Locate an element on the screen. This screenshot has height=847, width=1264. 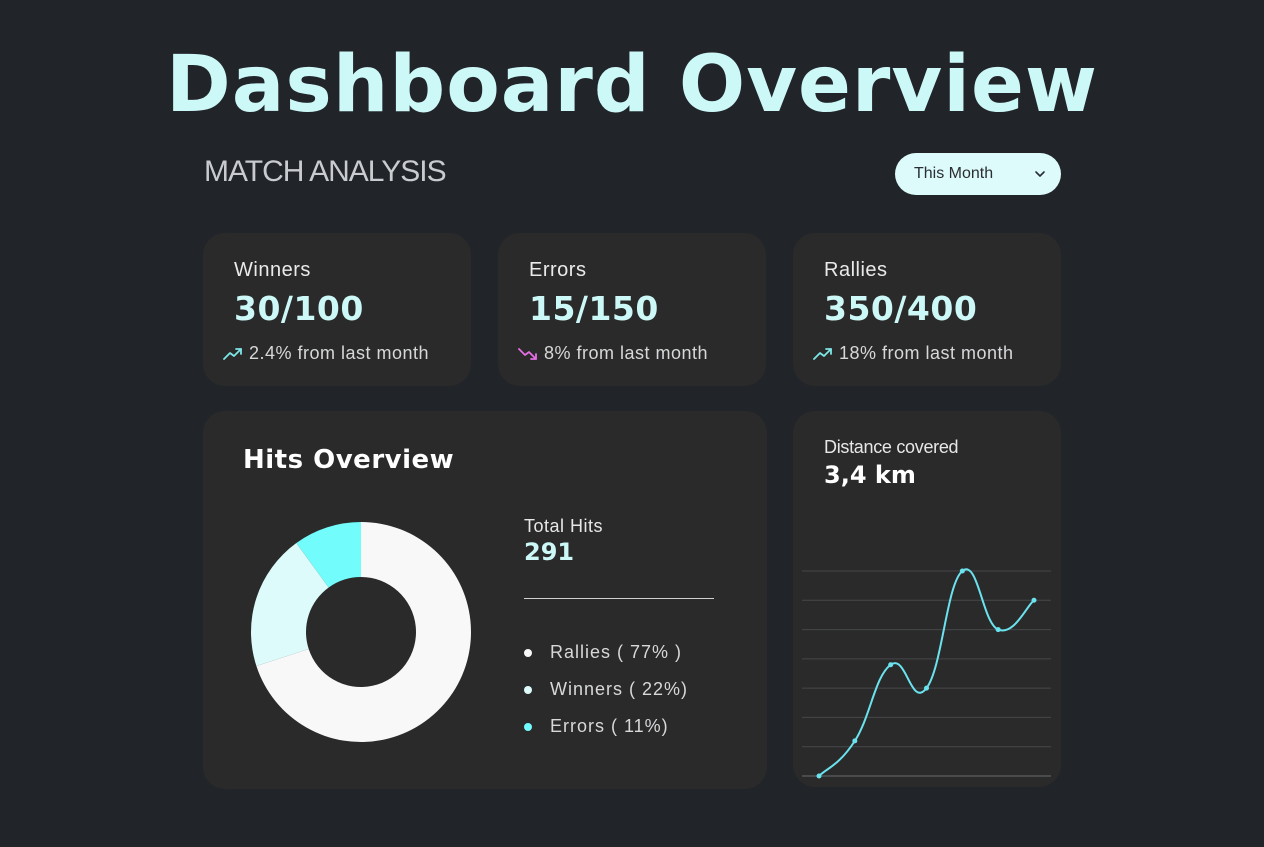
stat-trend-text: 2.4% from last month is located at coordinates (339, 353).